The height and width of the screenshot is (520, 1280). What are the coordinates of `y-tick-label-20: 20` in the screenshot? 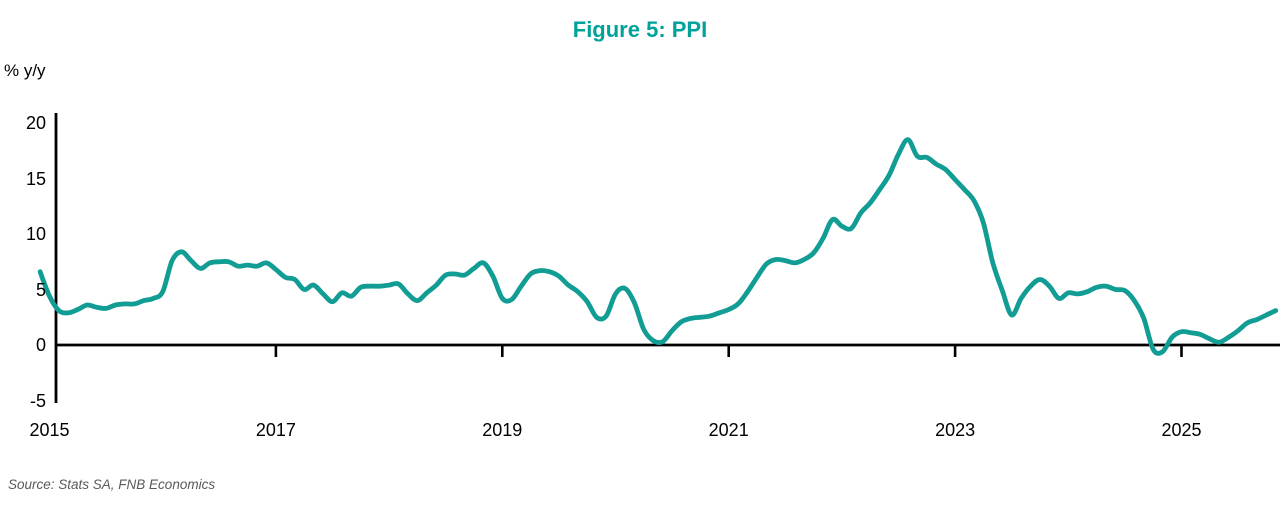 It's located at (35, 123).